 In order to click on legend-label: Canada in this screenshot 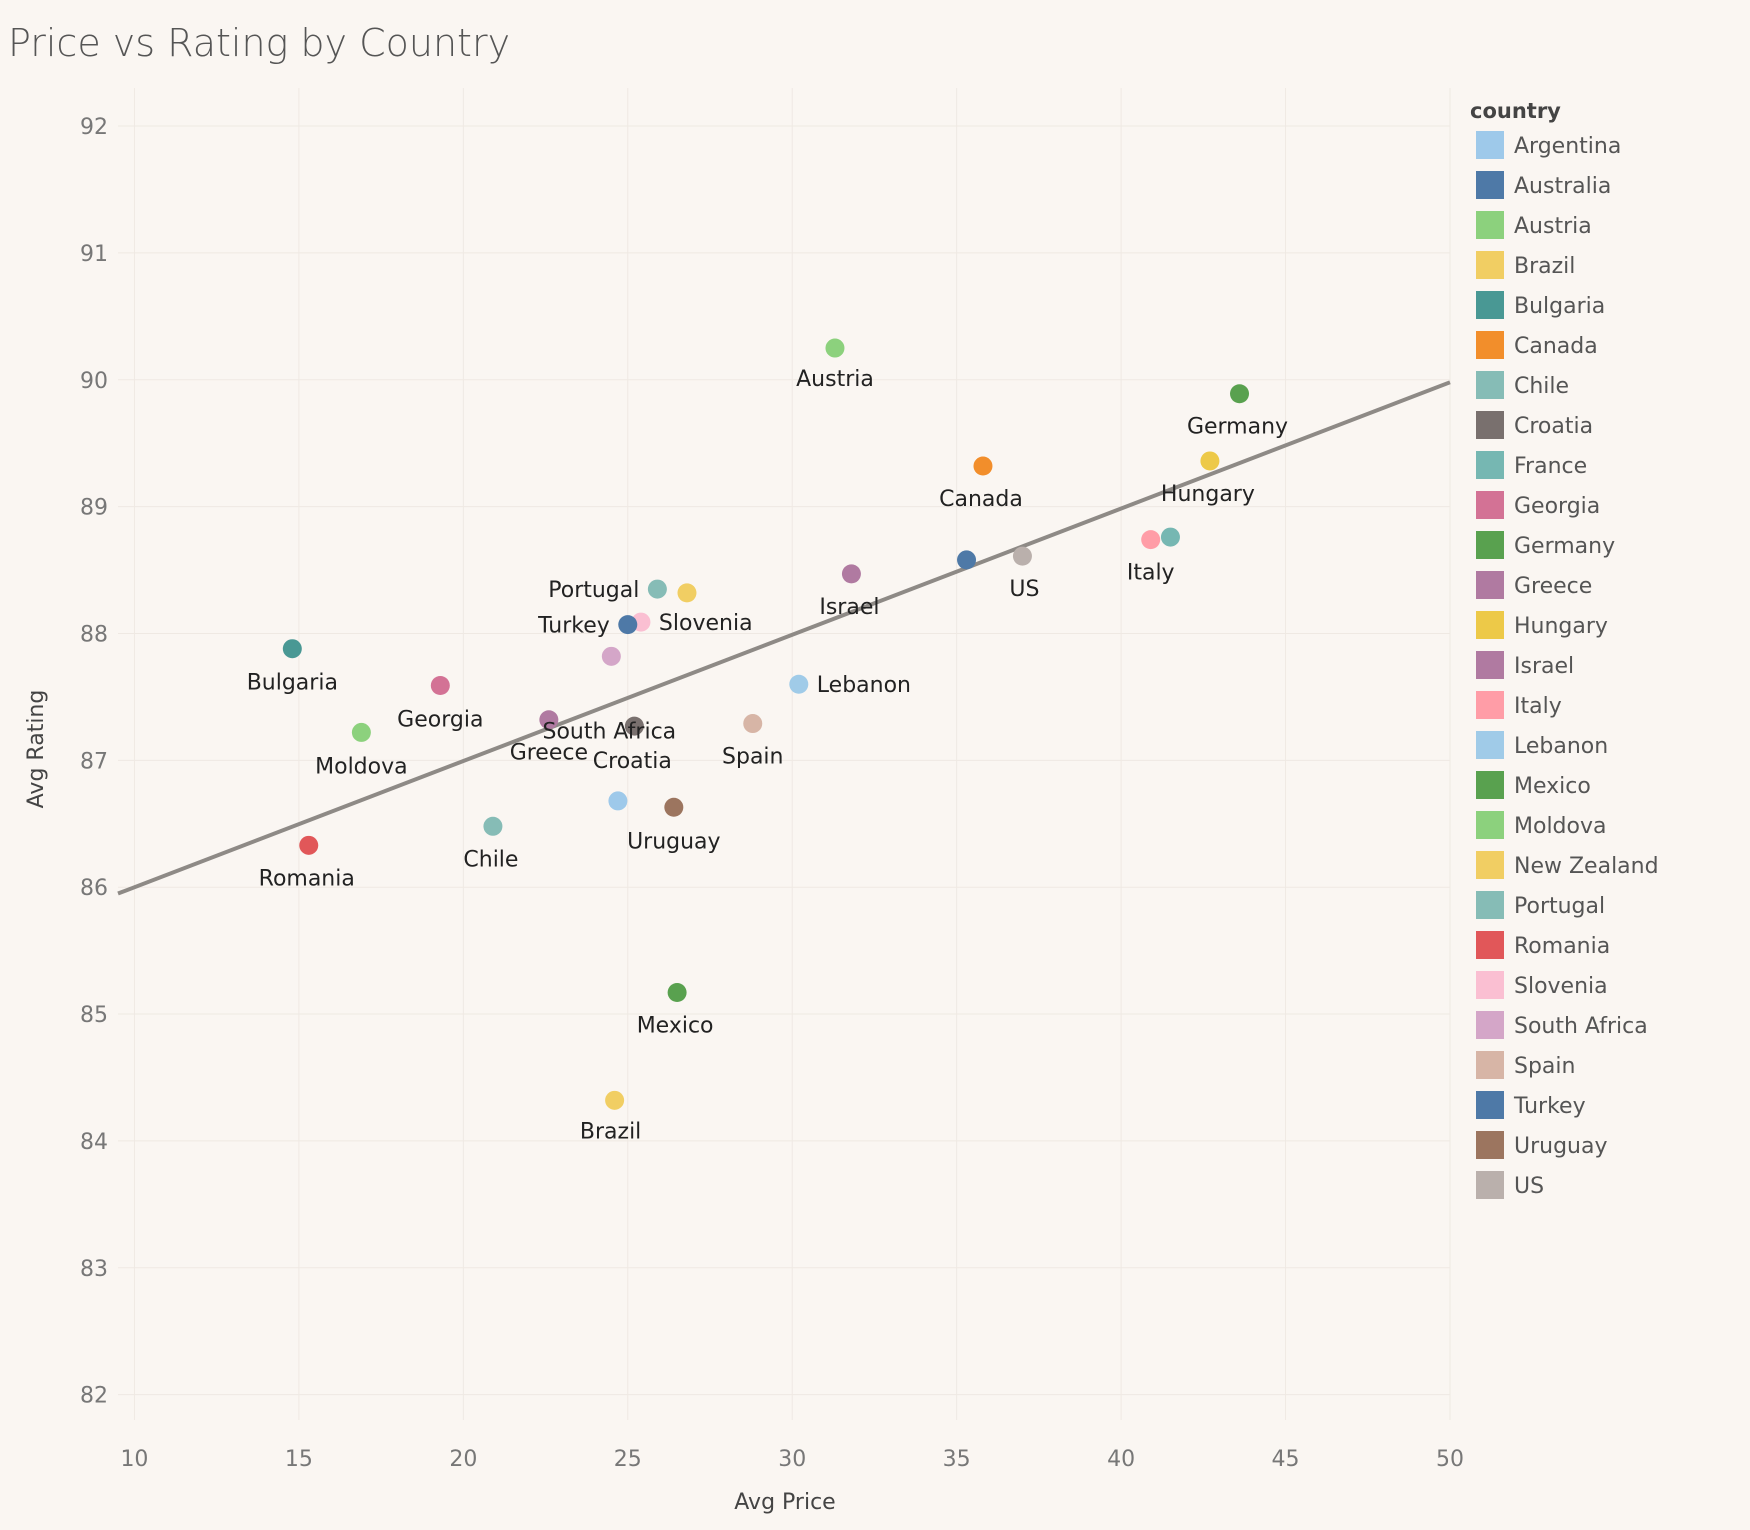, I will do `click(1556, 346)`.